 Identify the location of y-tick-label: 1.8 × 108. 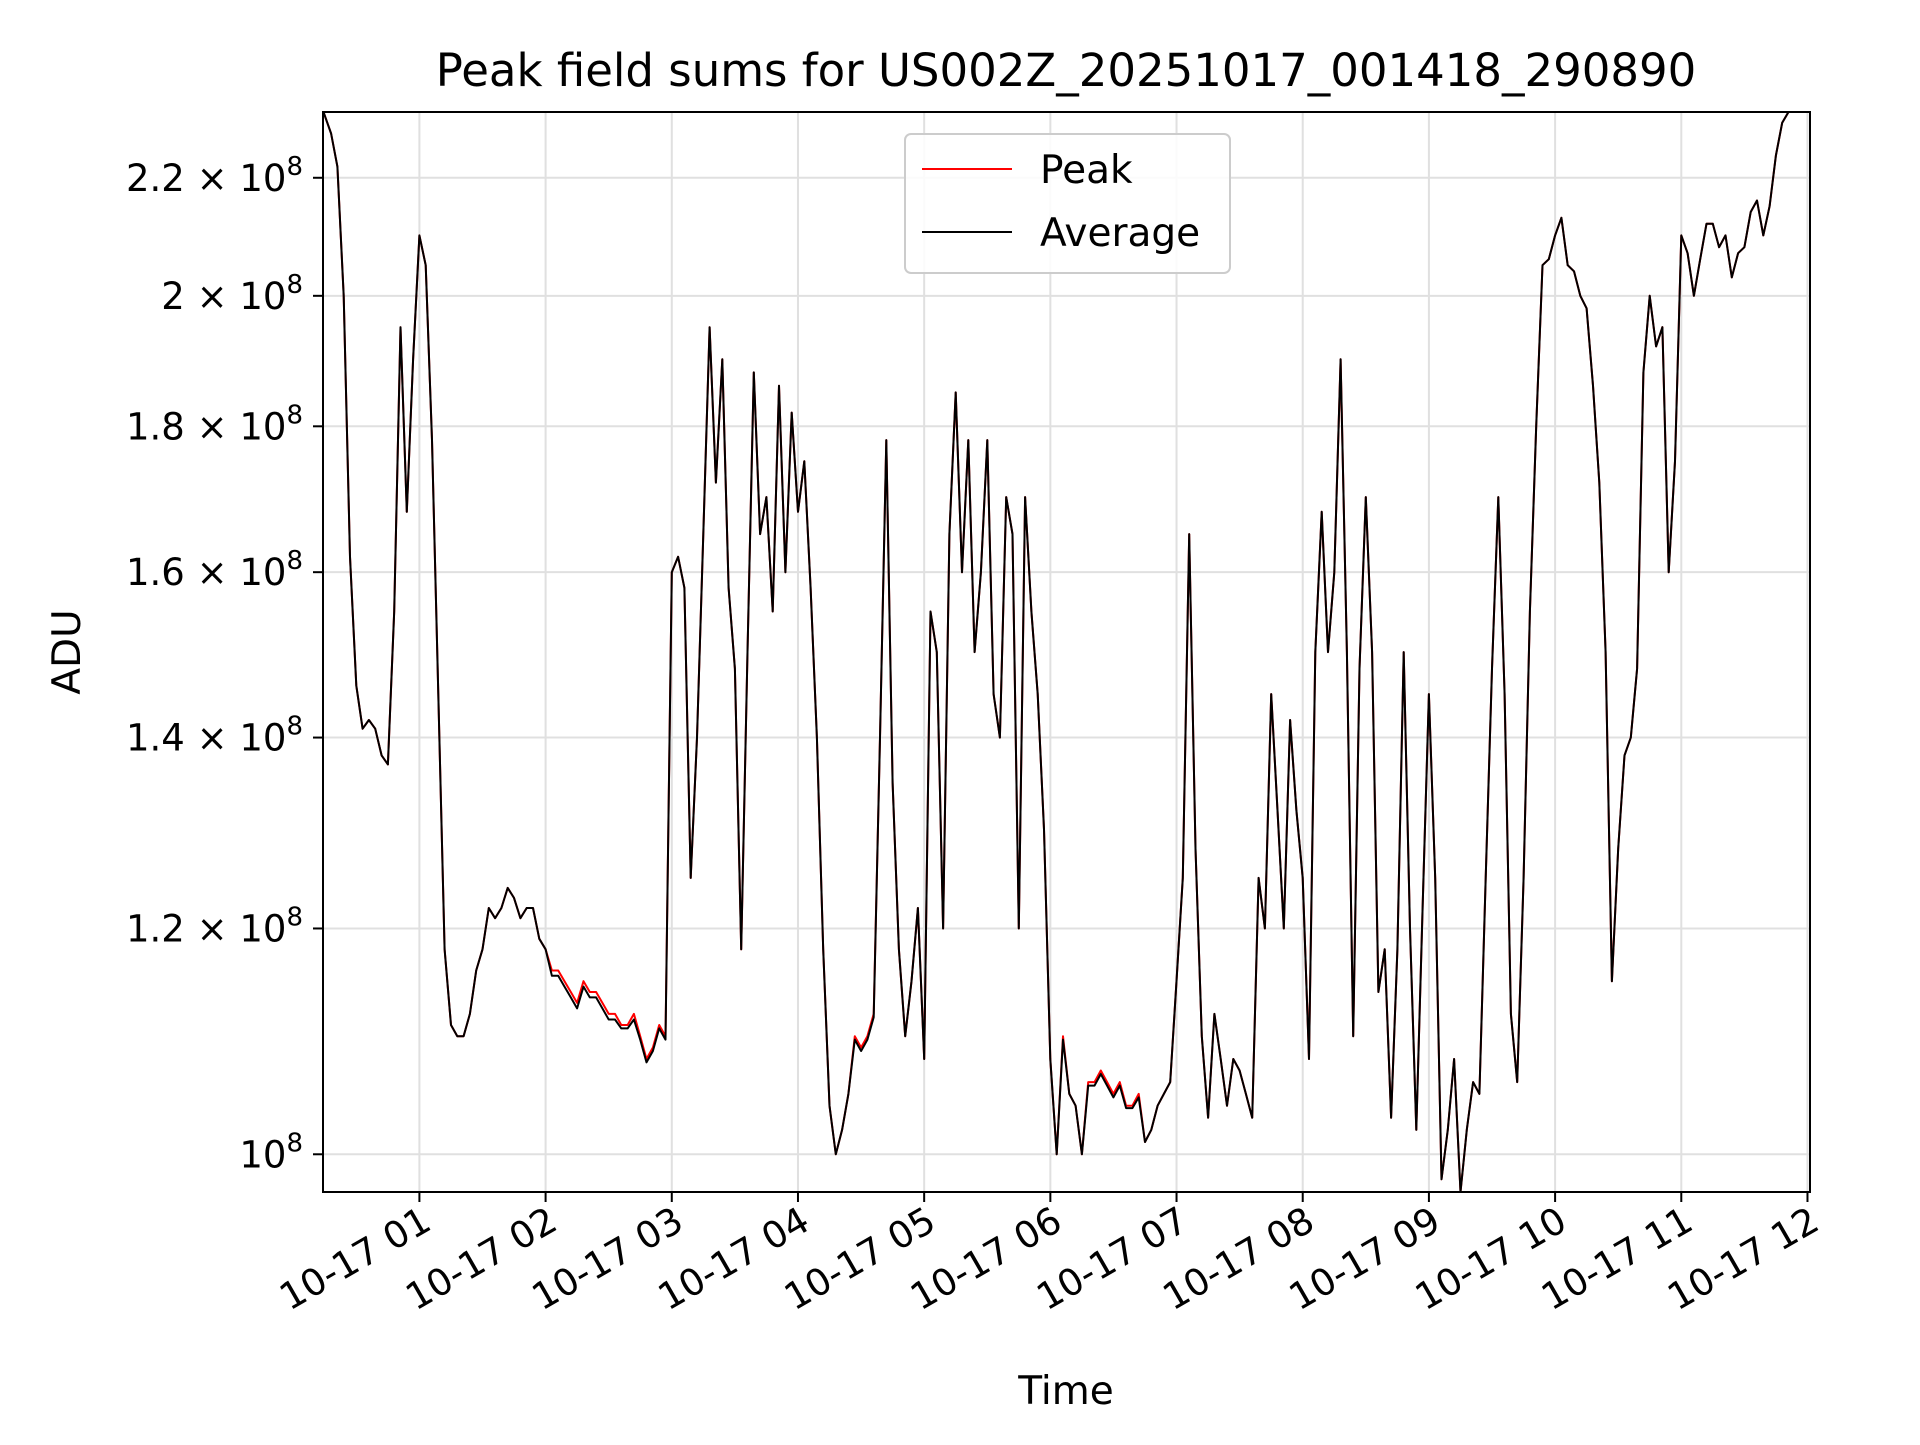
(214, 424).